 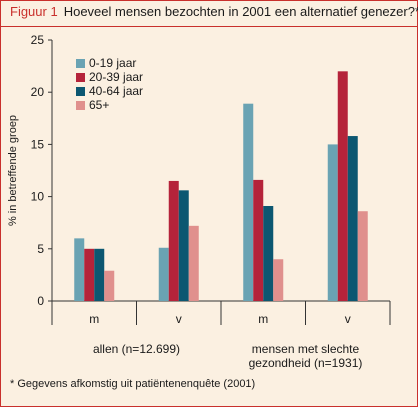 I want to click on y-axis-title: % in betreffende groep, so click(x=13, y=170).